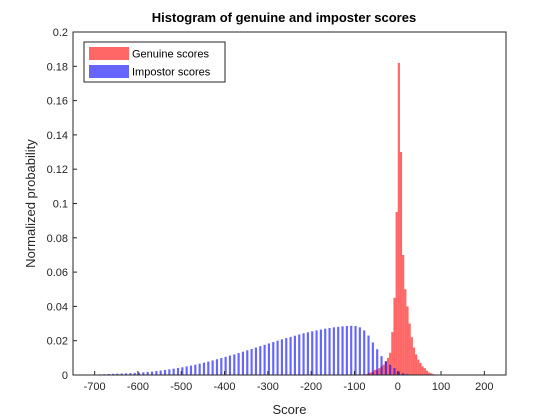 This screenshot has width=560, height=420. Describe the element at coordinates (398, 387) in the screenshot. I see `x-tick-label: 0` at that location.